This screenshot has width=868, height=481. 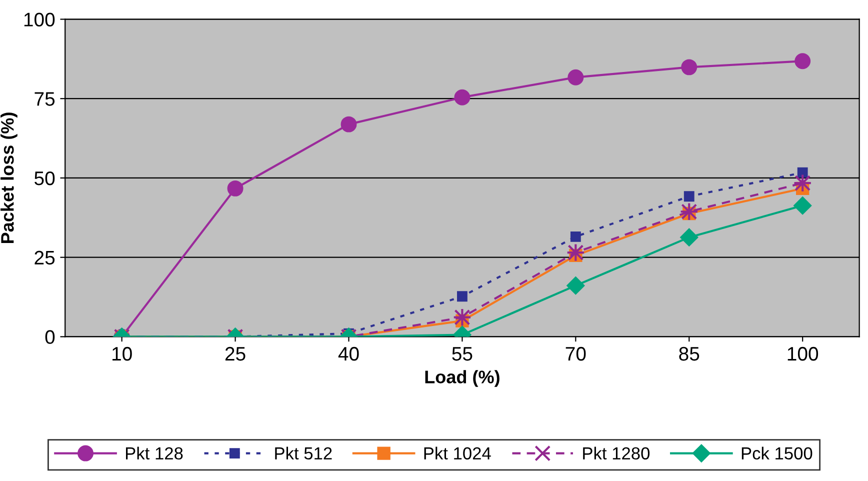 What do you see at coordinates (44, 99) in the screenshot?
I see `y-tick-label: 75` at bounding box center [44, 99].